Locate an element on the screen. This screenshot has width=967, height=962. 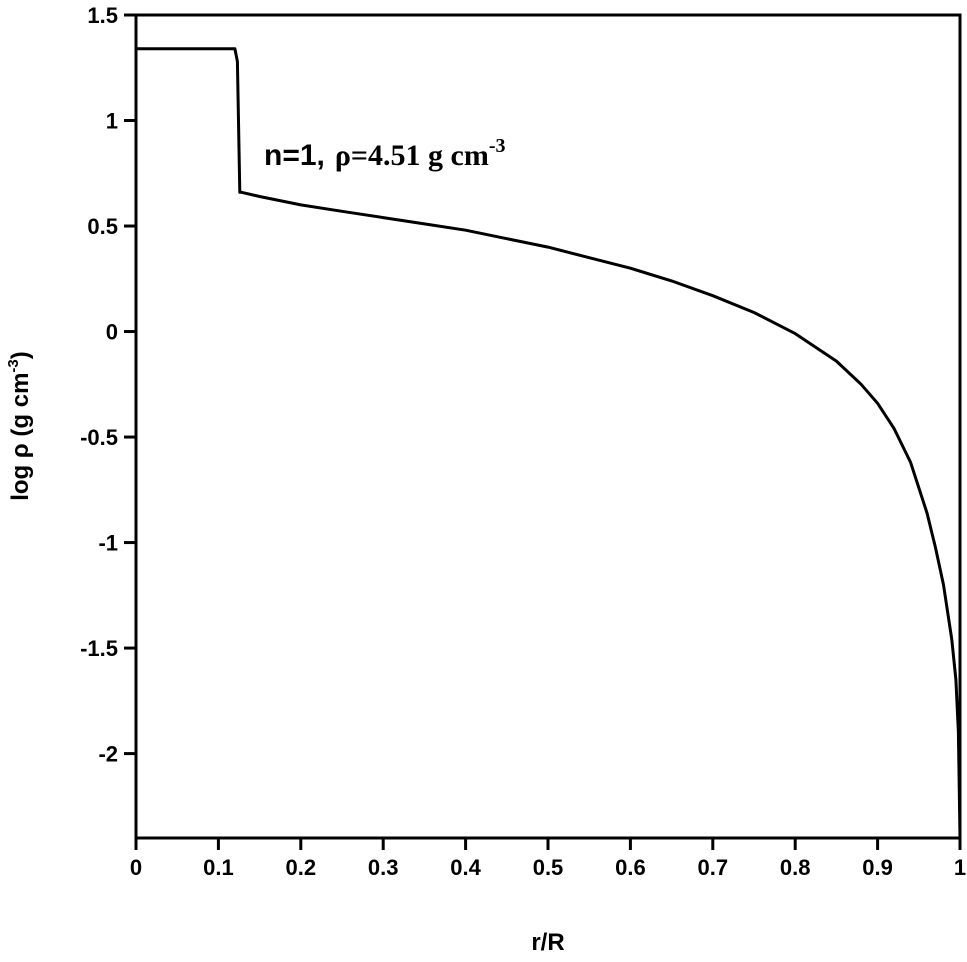
y-tick-label: 0 is located at coordinates (112, 332).